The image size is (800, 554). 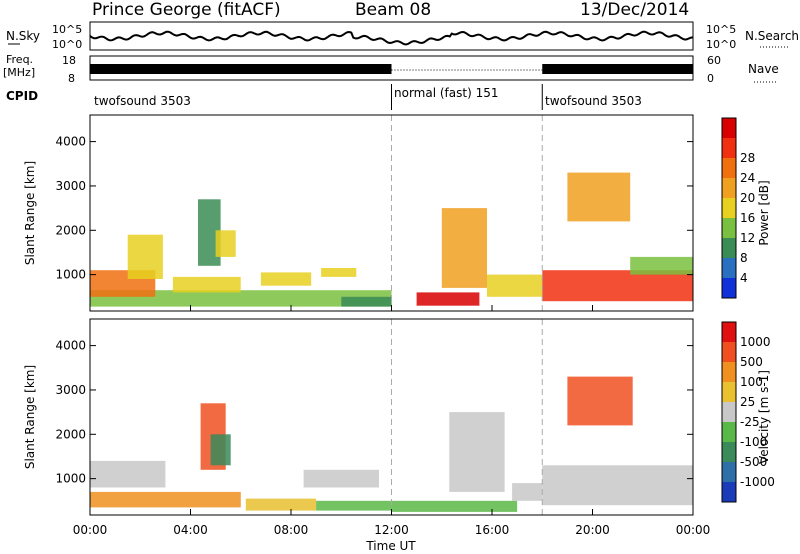 What do you see at coordinates (747, 178) in the screenshot?
I see `power-colorbar-label-5: 24` at bounding box center [747, 178].